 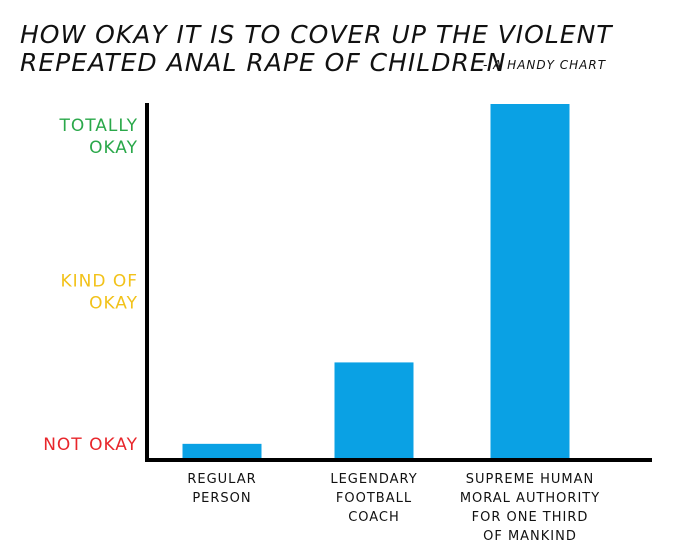 What do you see at coordinates (221, 489) in the screenshot?
I see `x-tick-label-1: REGULAR PERSON` at bounding box center [221, 489].